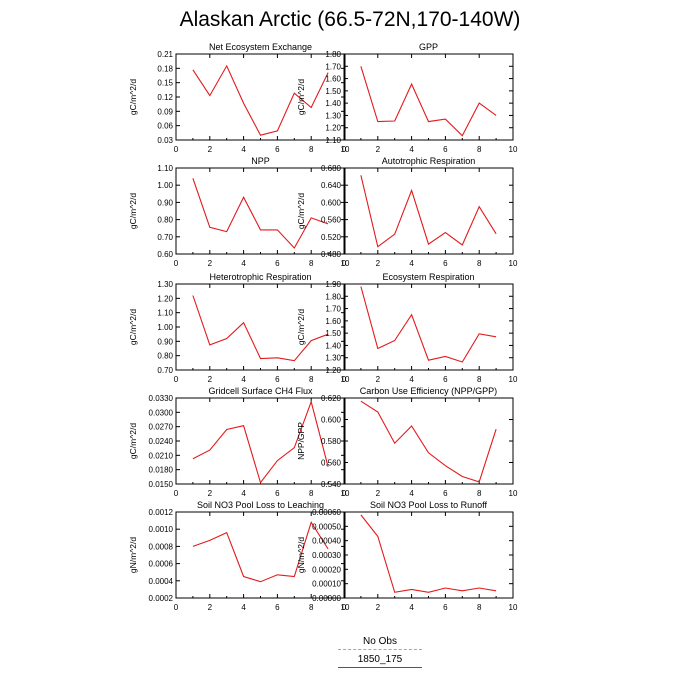 The image size is (700, 700). Describe the element at coordinates (176, 263) in the screenshot. I see `panel-npp-xtick-label: 0` at that location.